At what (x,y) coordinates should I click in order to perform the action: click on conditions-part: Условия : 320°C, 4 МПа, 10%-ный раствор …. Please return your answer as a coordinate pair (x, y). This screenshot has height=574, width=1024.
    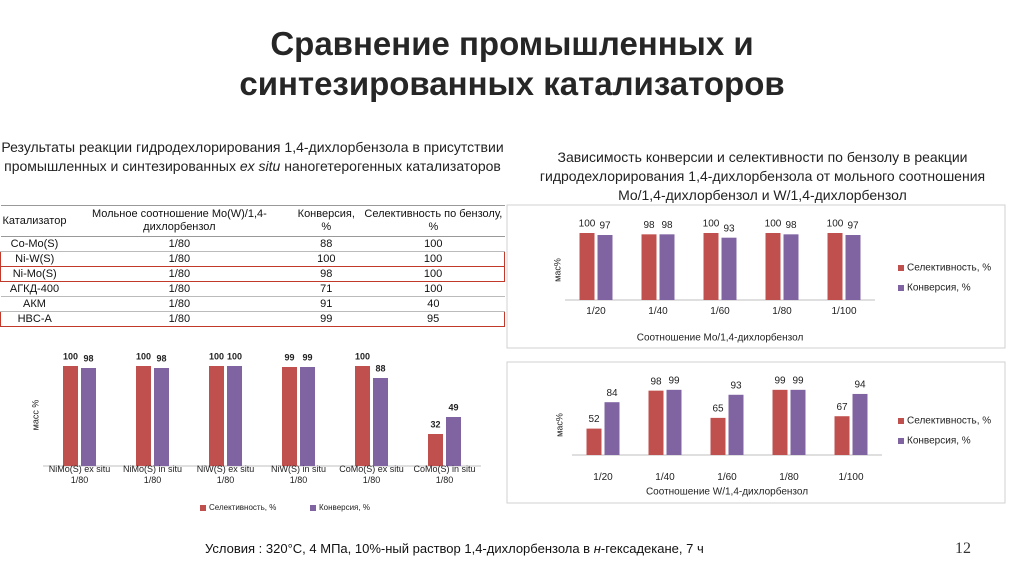
    Looking at the image, I should click on (399, 548).